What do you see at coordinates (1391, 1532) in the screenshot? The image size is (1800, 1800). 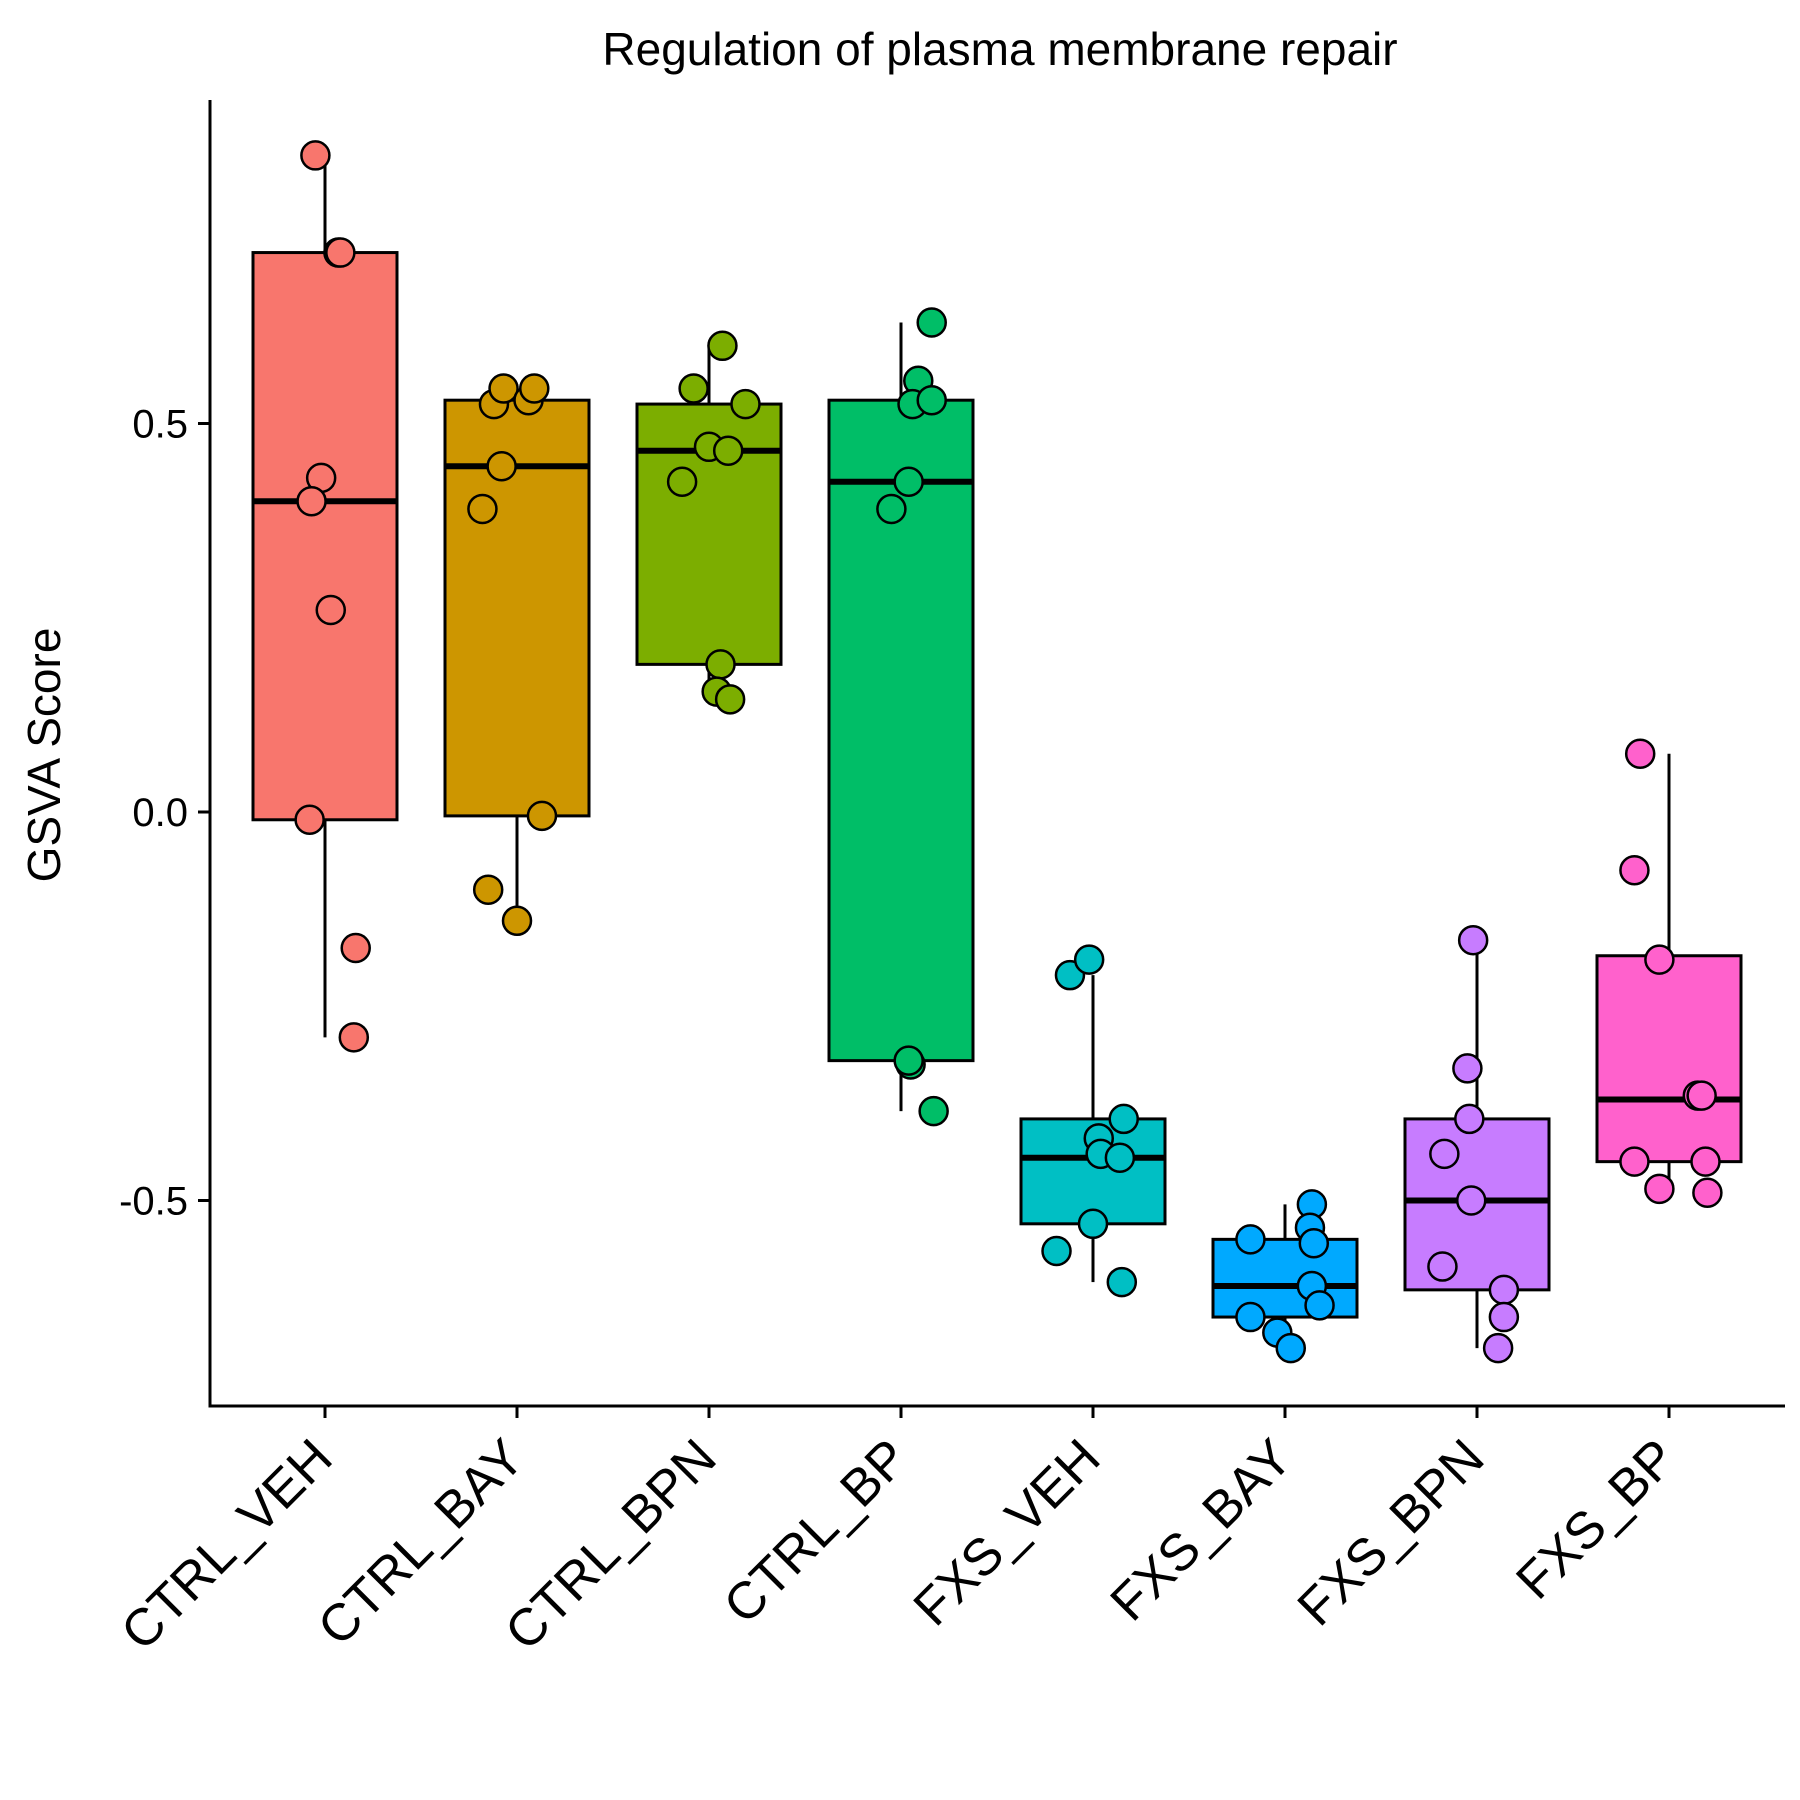 I see `x-tick-label: FXS_BPN` at bounding box center [1391, 1532].